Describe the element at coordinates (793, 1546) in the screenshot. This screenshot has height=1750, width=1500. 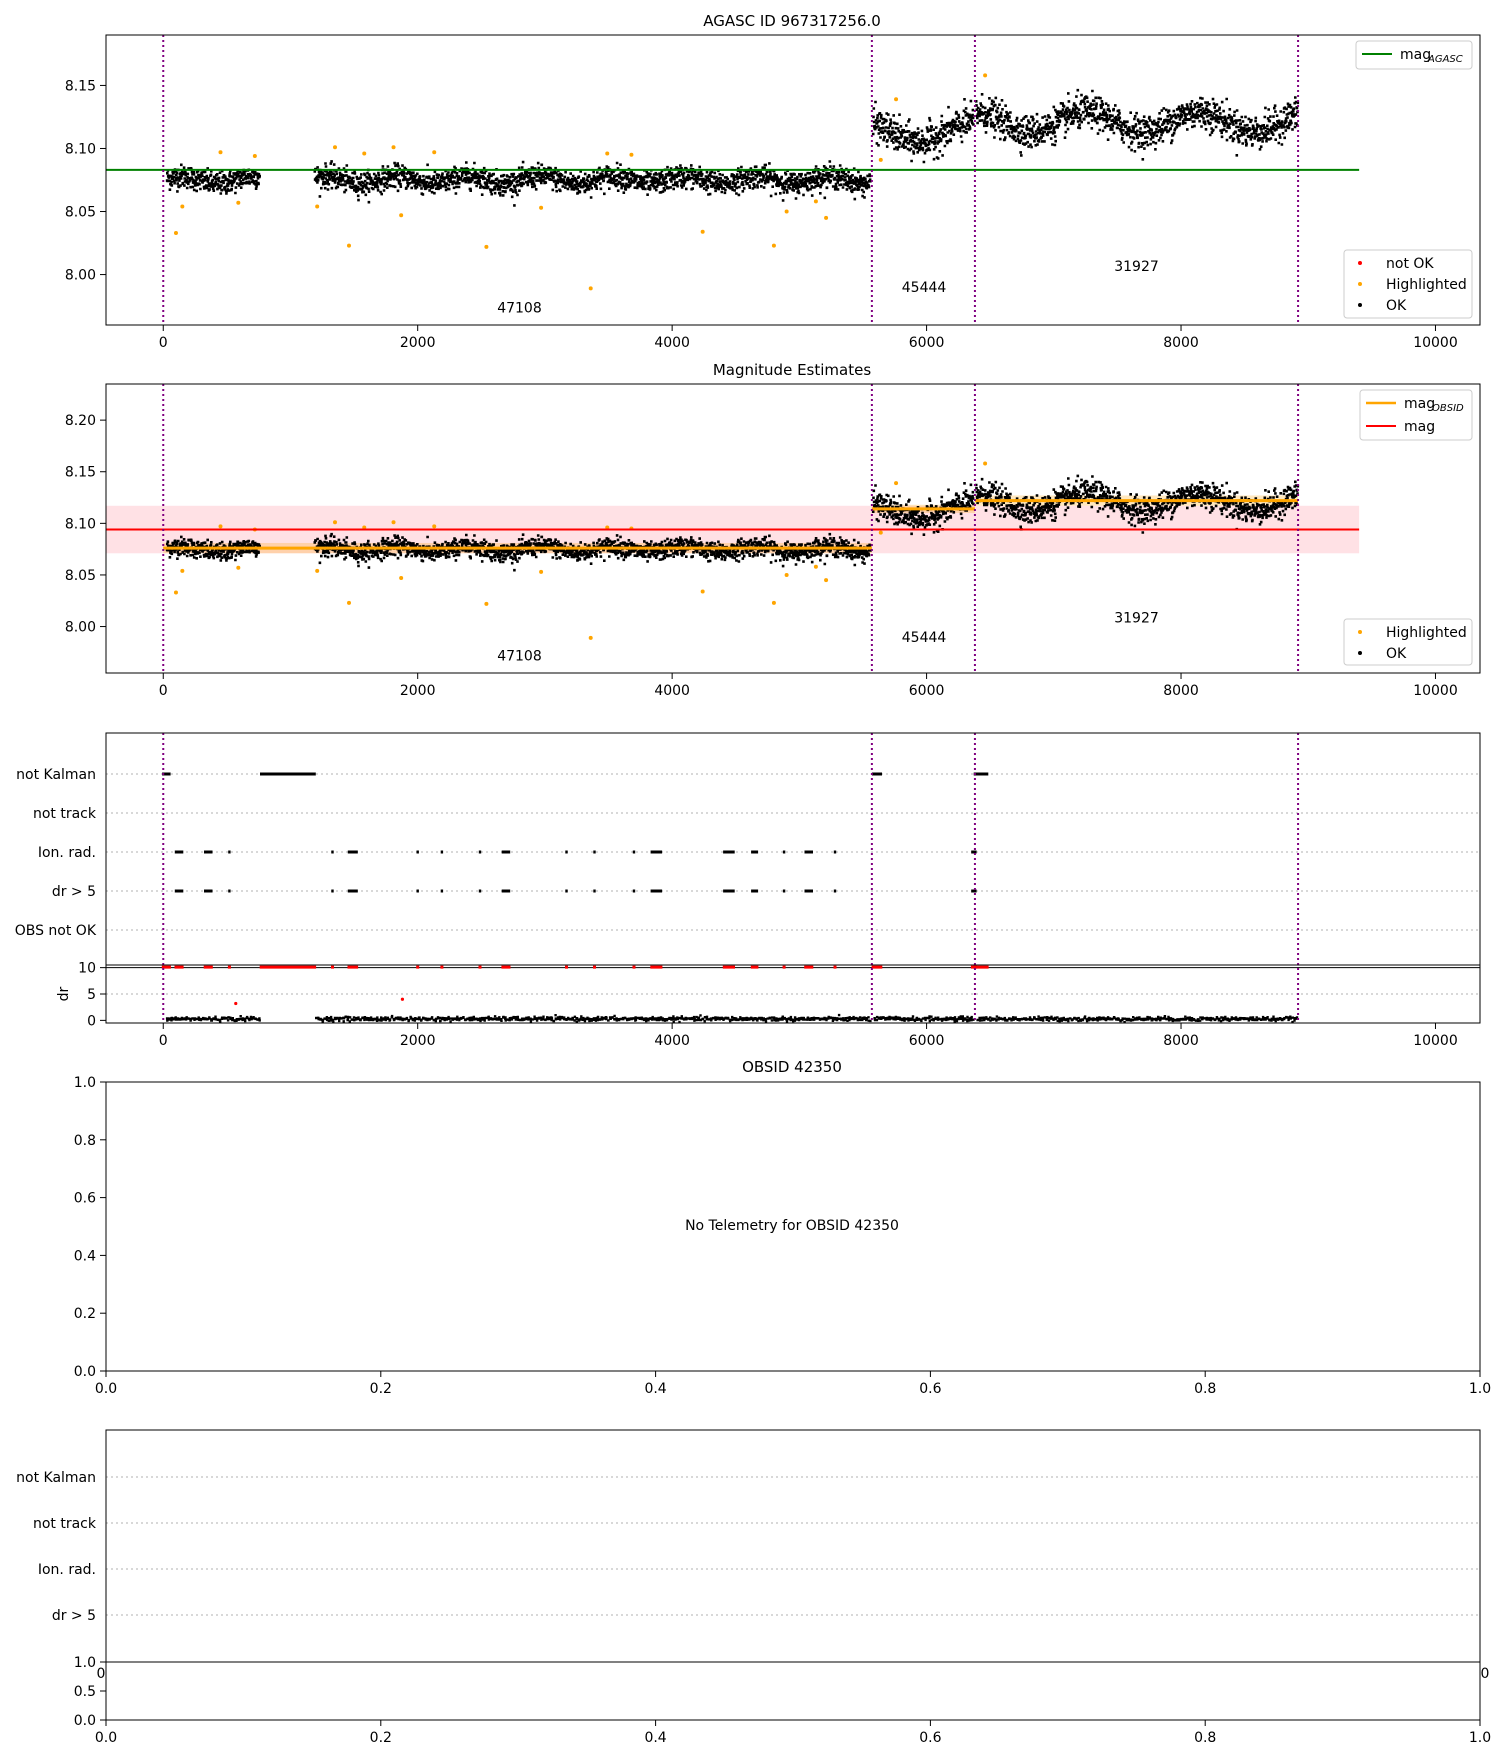
I see `panel-5-flags-frame` at that location.